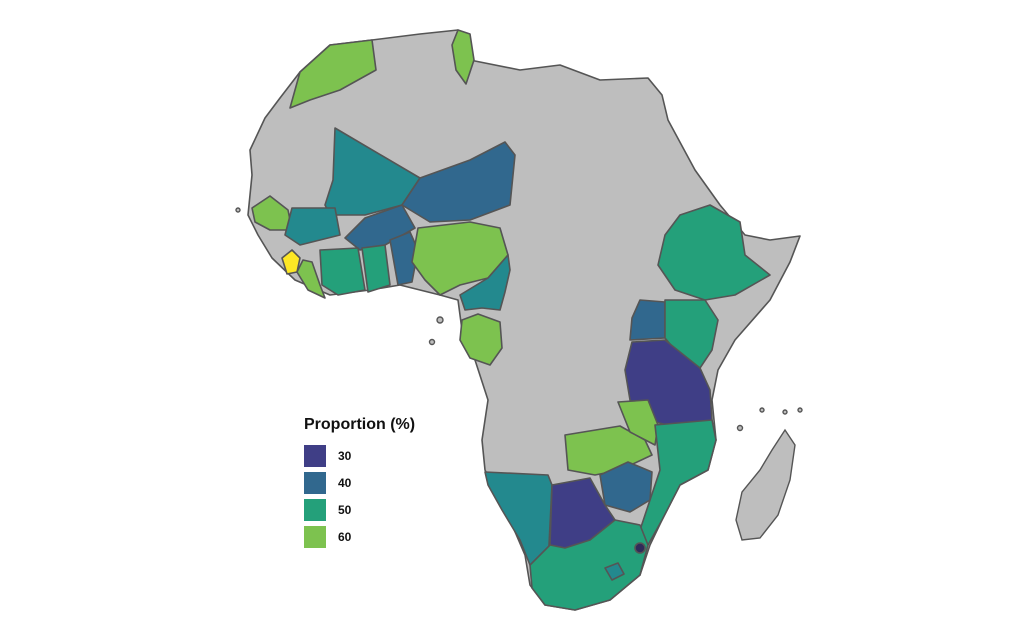 The image size is (1024, 643). Describe the element at coordinates (345, 536) in the screenshot. I see `legend-label-60: 60` at that location.